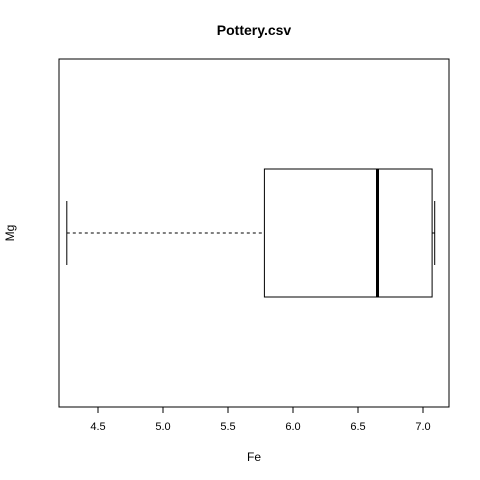  I want to click on x-tick-label-0: 4.5, so click(97, 427).